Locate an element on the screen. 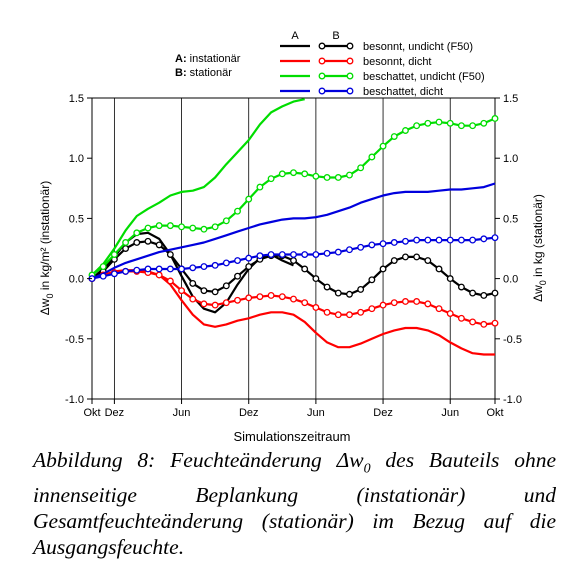 The image size is (576, 574). y-tick-label-right: -1.0 is located at coordinates (512, 400).